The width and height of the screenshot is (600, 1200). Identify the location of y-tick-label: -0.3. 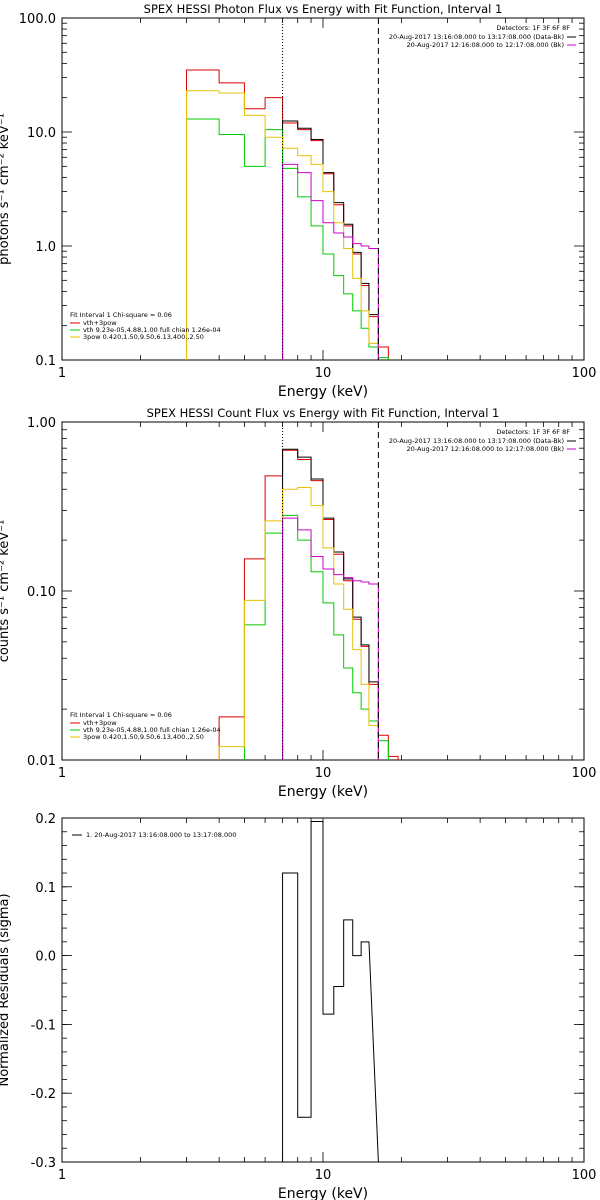
(43, 1163).